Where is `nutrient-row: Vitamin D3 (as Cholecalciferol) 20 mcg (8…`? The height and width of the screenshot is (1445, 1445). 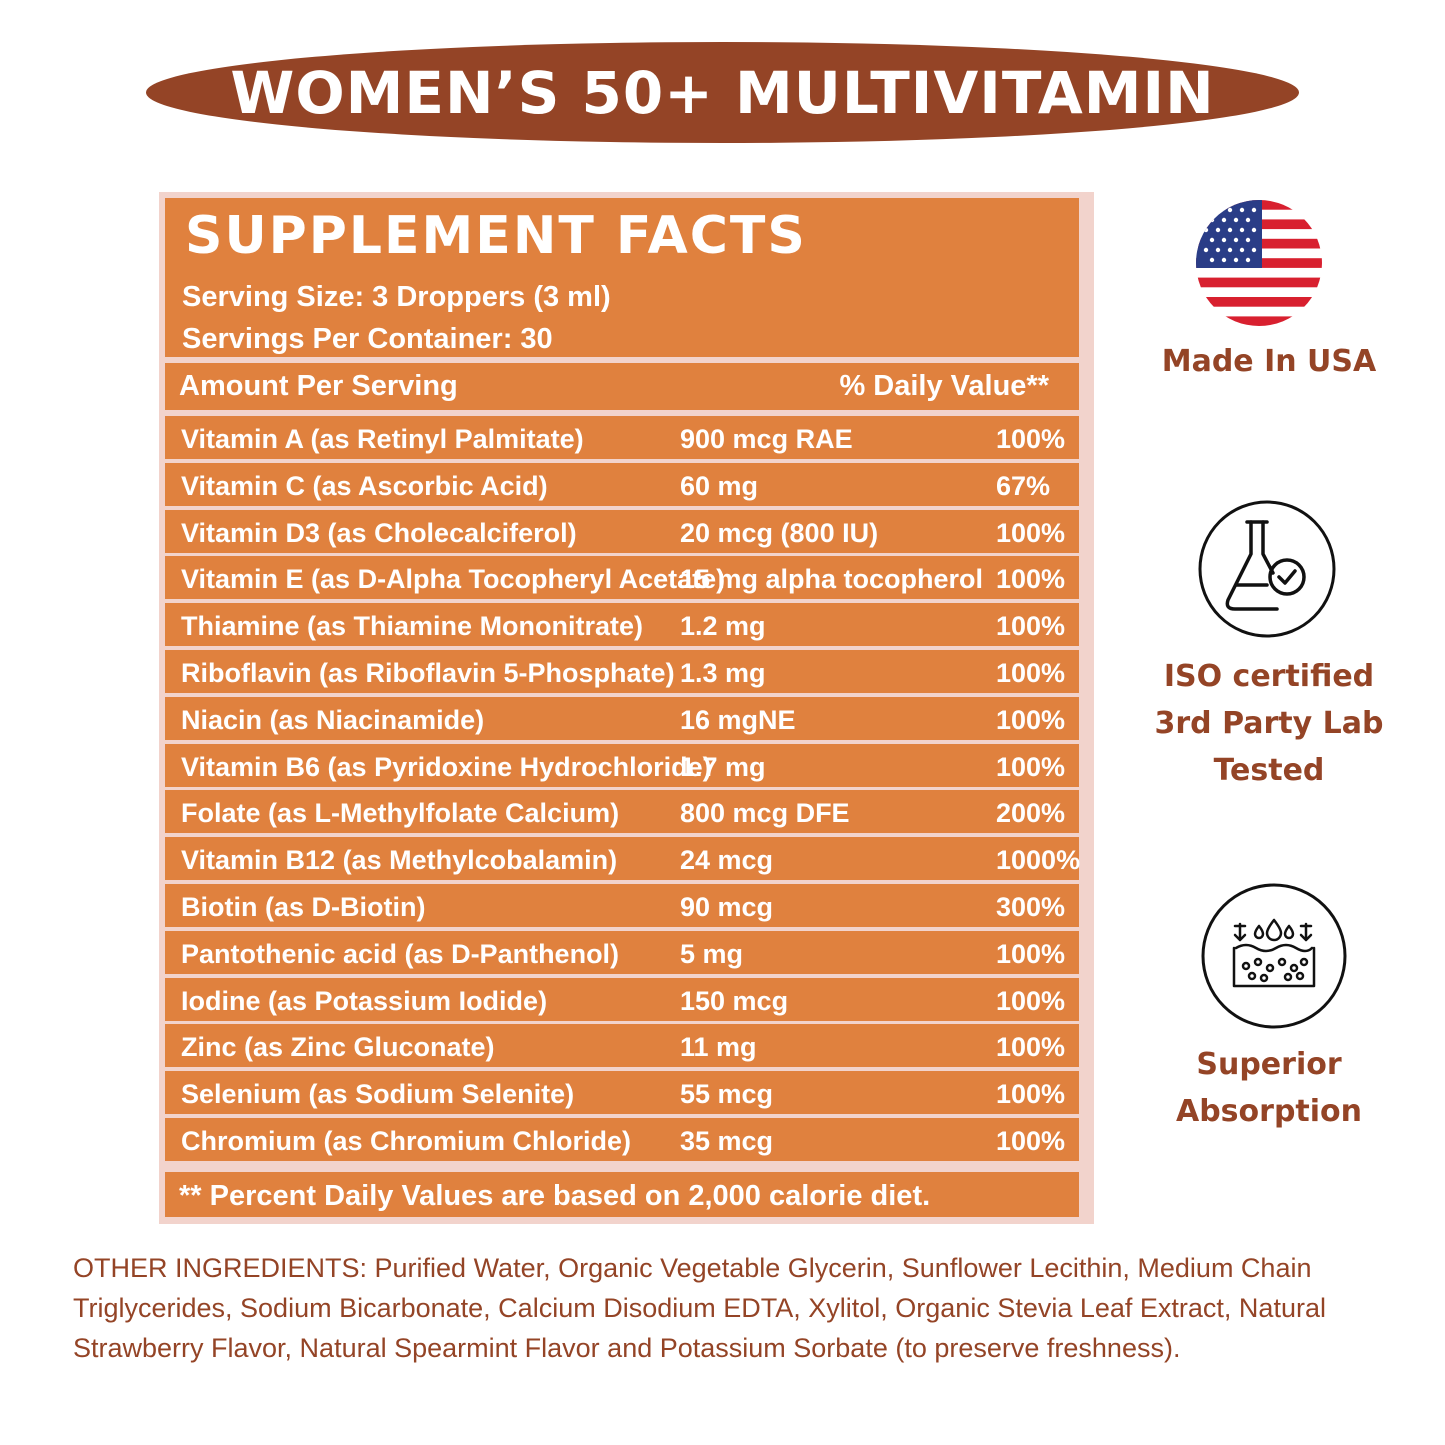
nutrient-row: Vitamin D3 (as Cholecalciferol) 20 mcg (8… is located at coordinates (622, 531).